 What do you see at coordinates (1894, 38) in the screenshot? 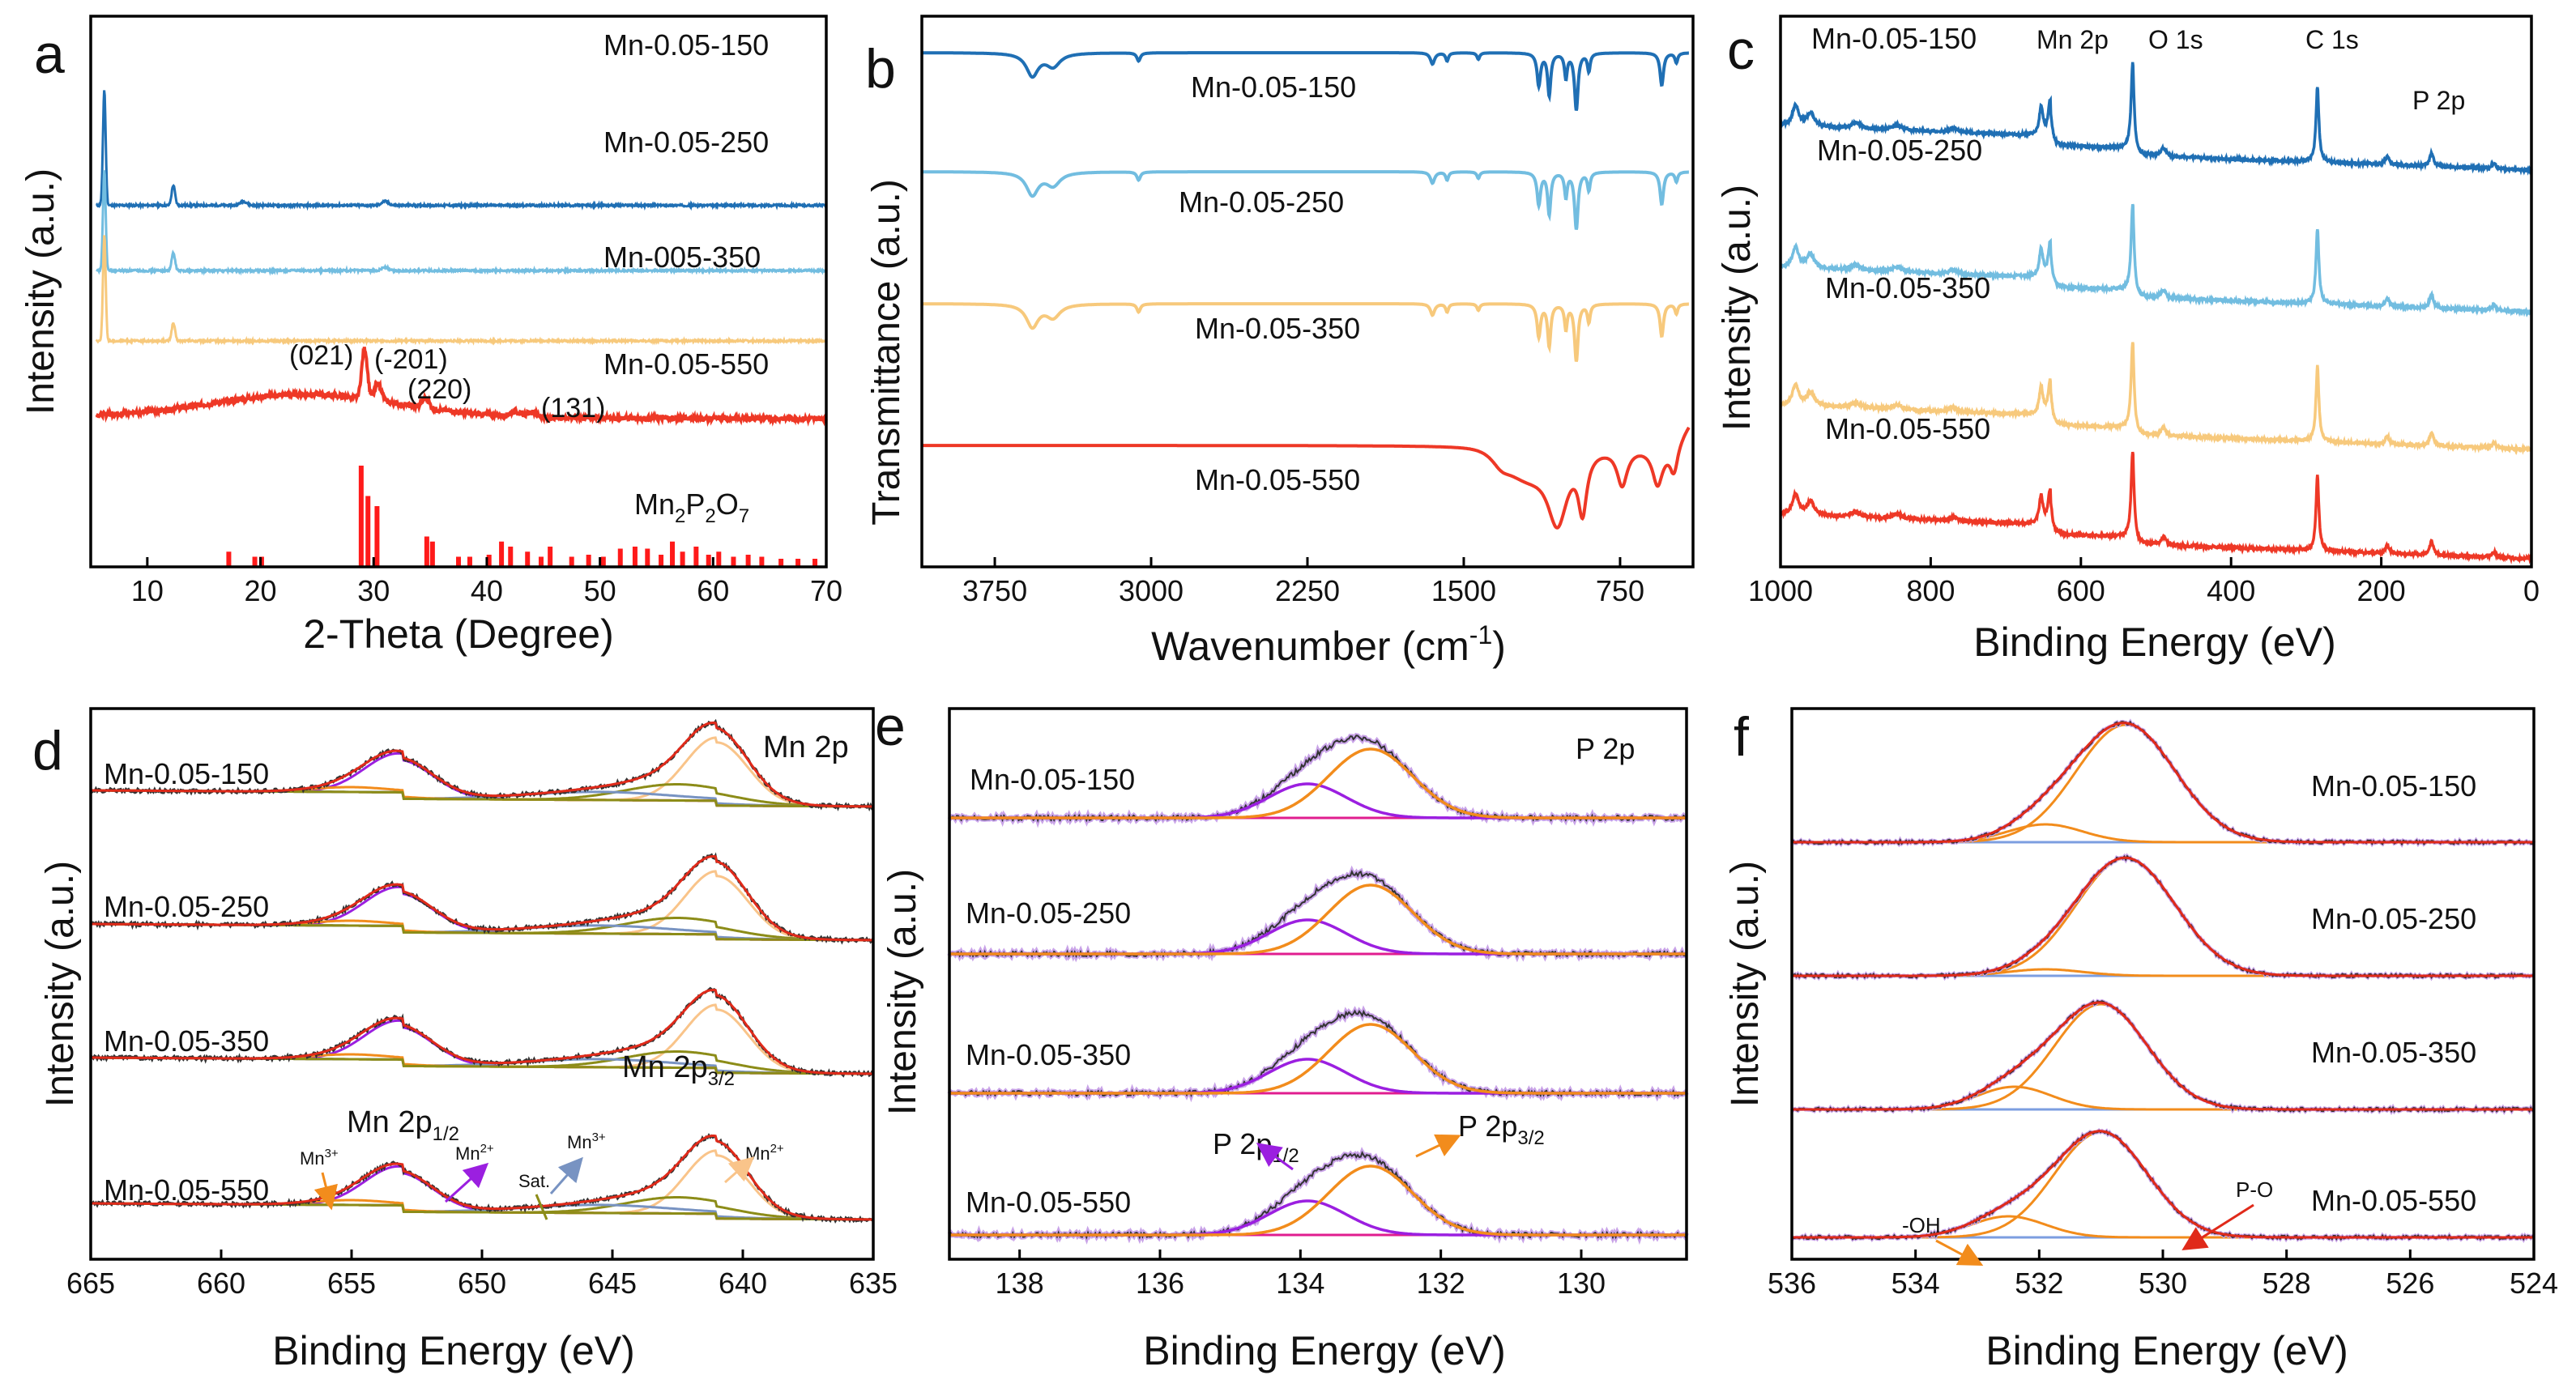
I see `panel-c-label-1: Mn-0.05-150` at bounding box center [1894, 38].